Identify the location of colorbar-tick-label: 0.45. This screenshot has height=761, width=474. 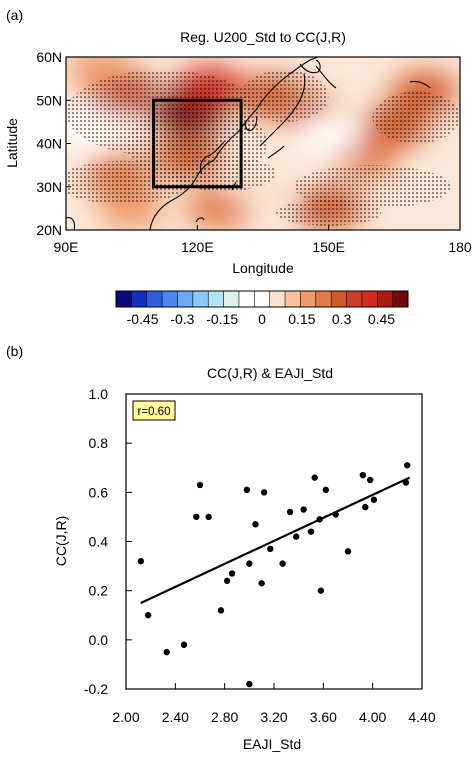
(381, 319).